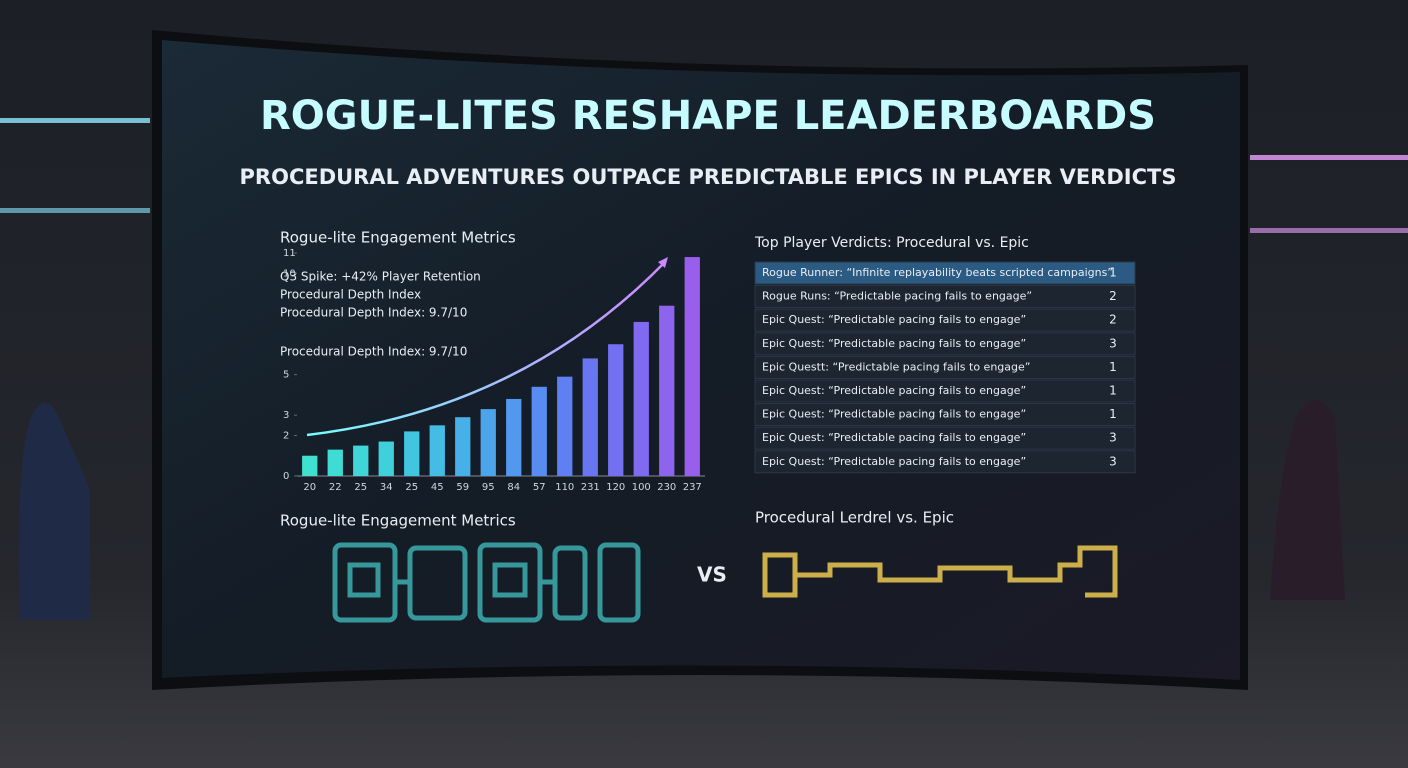  Describe the element at coordinates (289, 273) in the screenshot. I see `y-tick-label: 10` at that location.